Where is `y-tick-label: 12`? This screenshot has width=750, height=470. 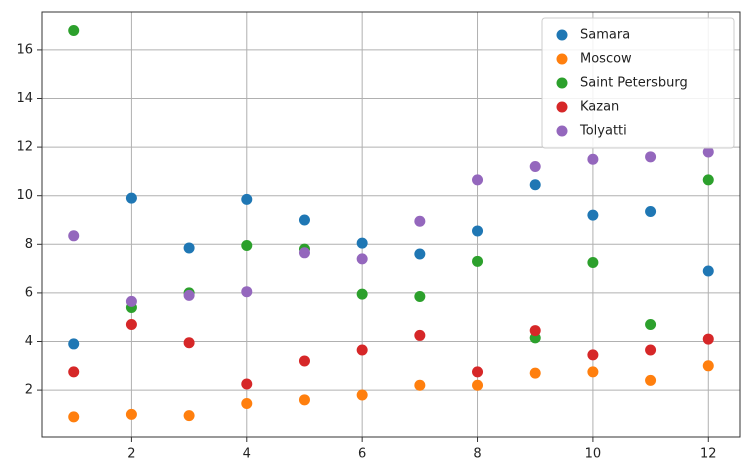
y-tick-label: 12 is located at coordinates (24, 147).